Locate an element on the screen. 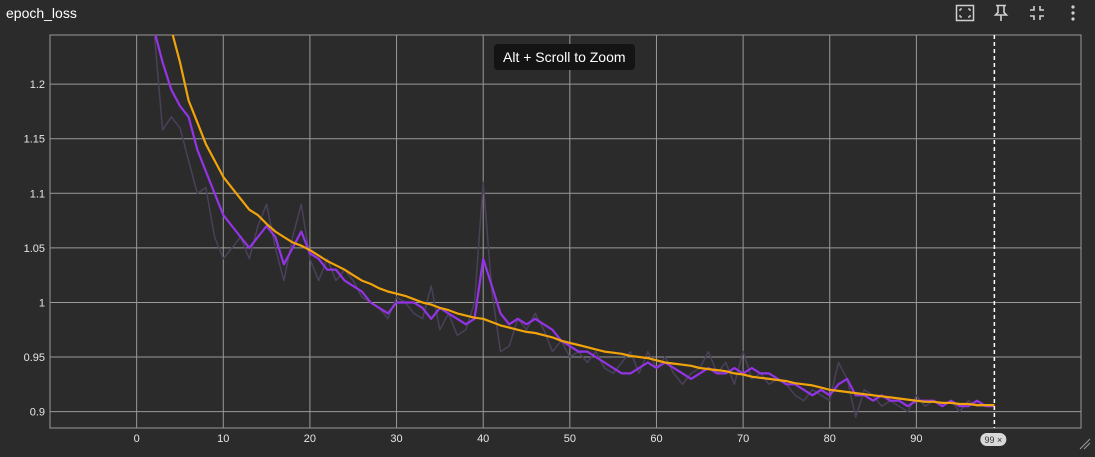  collapse-icon is located at coordinates (1037, 13).